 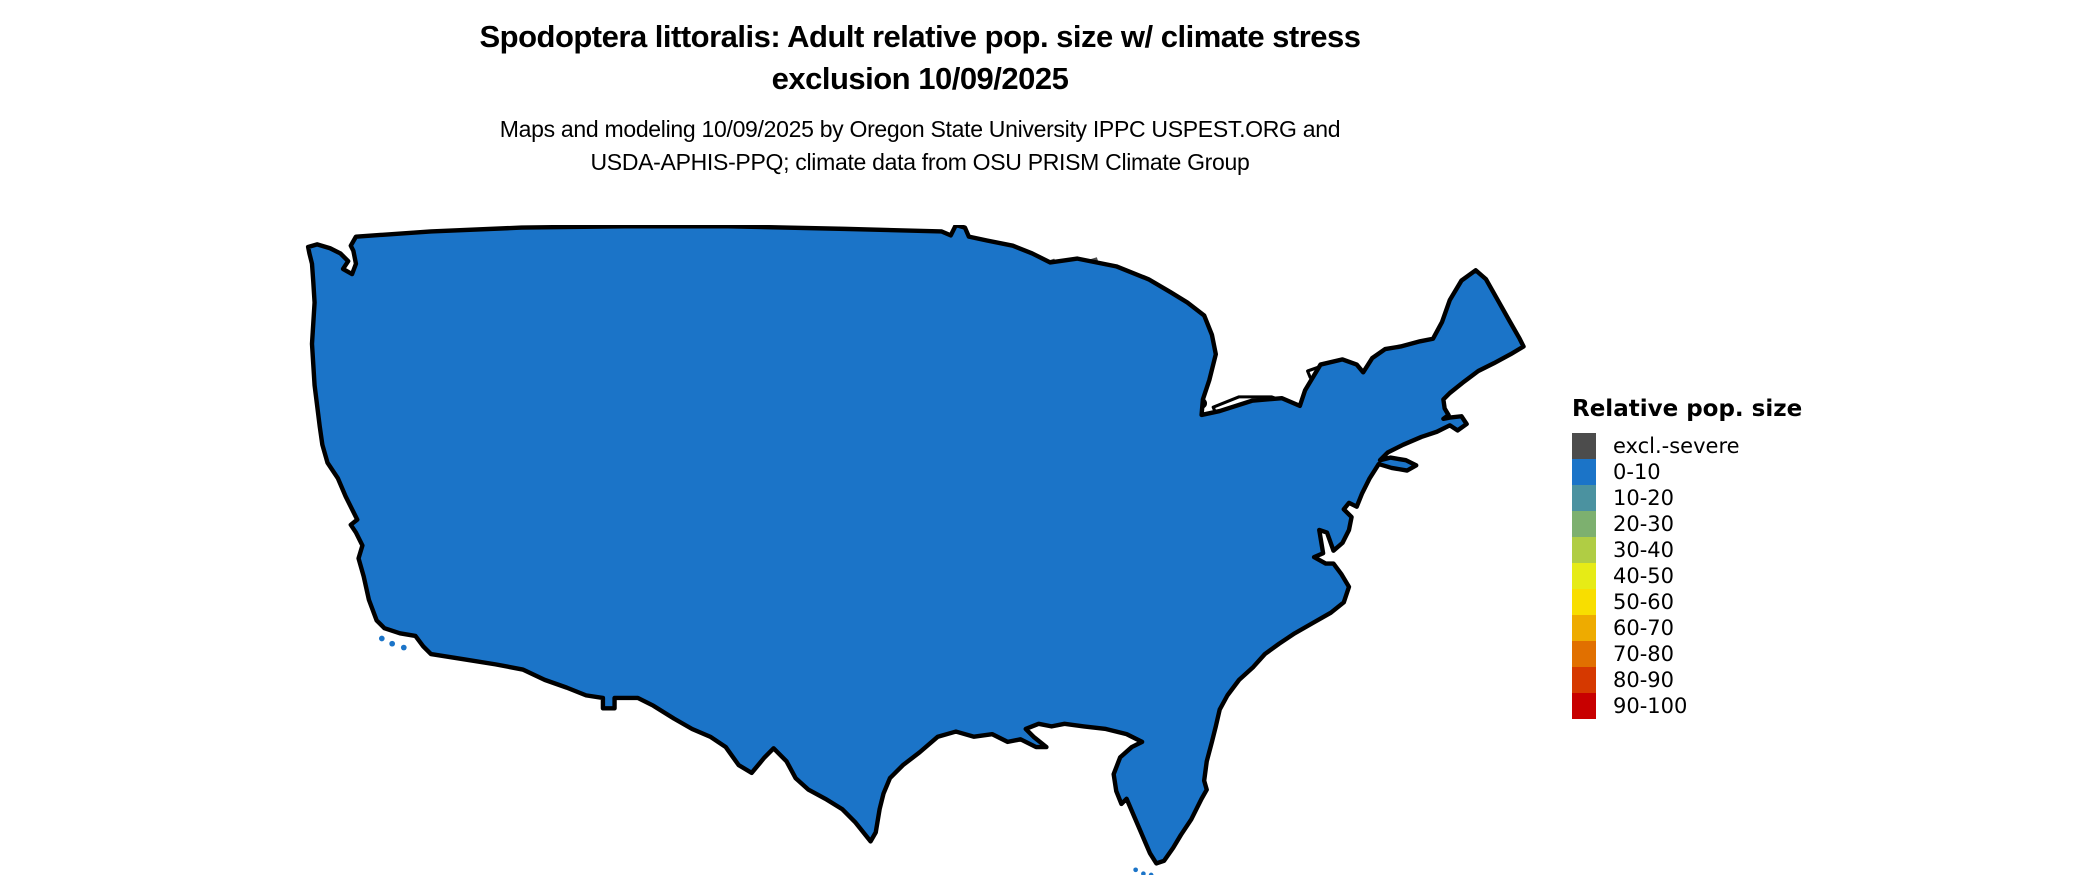 I want to click on legend-label: 60-70, so click(x=1644, y=628).